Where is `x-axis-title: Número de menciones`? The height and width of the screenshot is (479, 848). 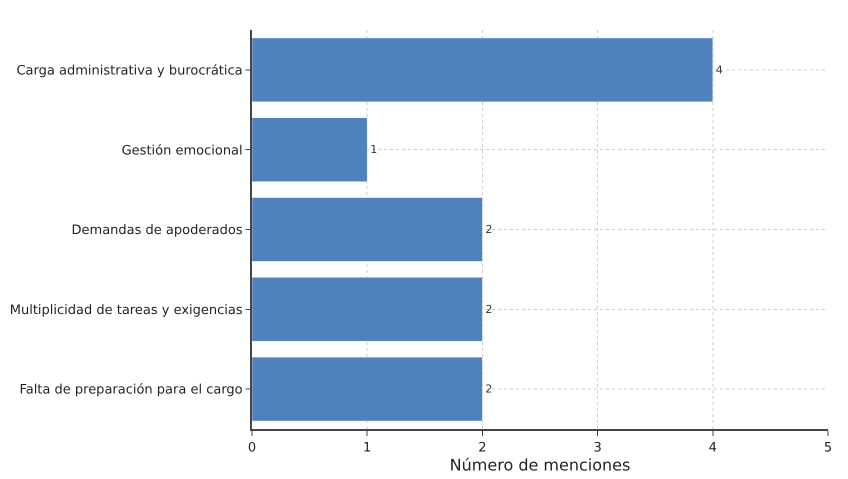
x-axis-title: Número de menciones is located at coordinates (540, 464).